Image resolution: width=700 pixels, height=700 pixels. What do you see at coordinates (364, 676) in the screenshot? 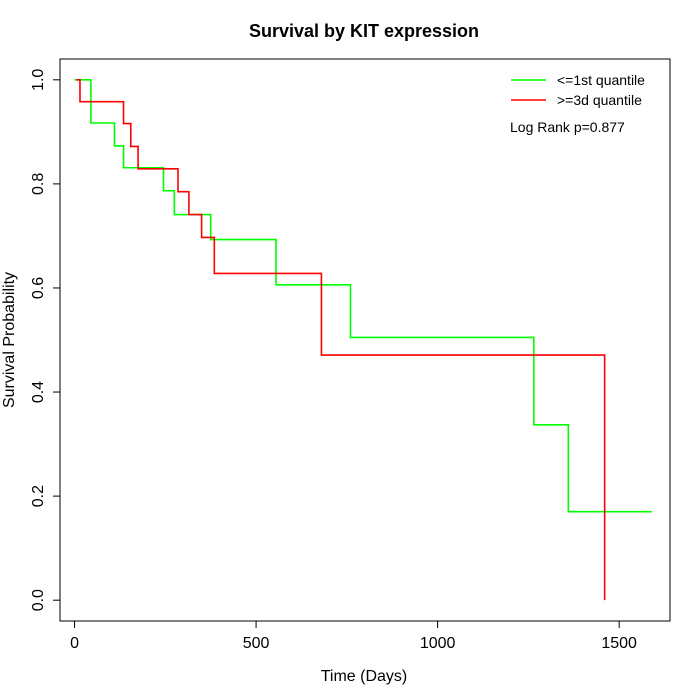
I see `x-axis-label: Time (Days)` at bounding box center [364, 676].